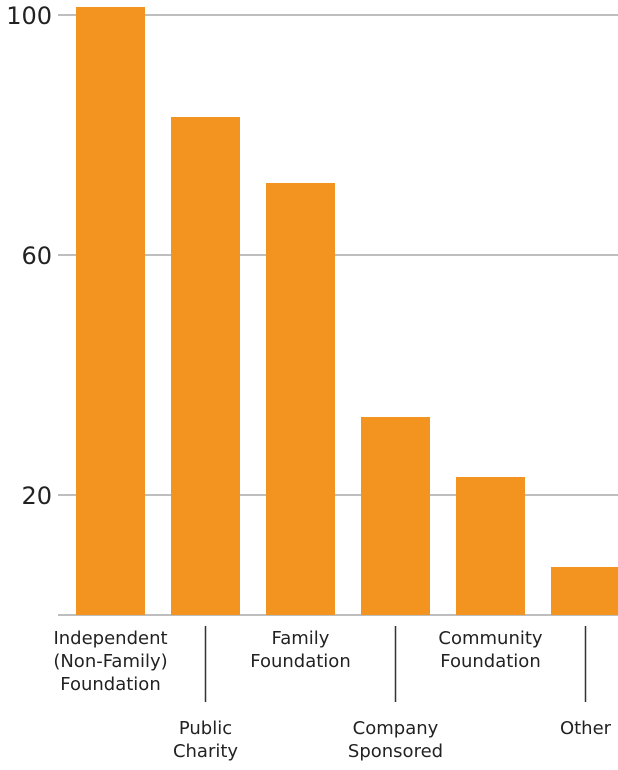 The image size is (618, 770). What do you see at coordinates (396, 728) in the screenshot?
I see `category-label-line: Company` at bounding box center [396, 728].